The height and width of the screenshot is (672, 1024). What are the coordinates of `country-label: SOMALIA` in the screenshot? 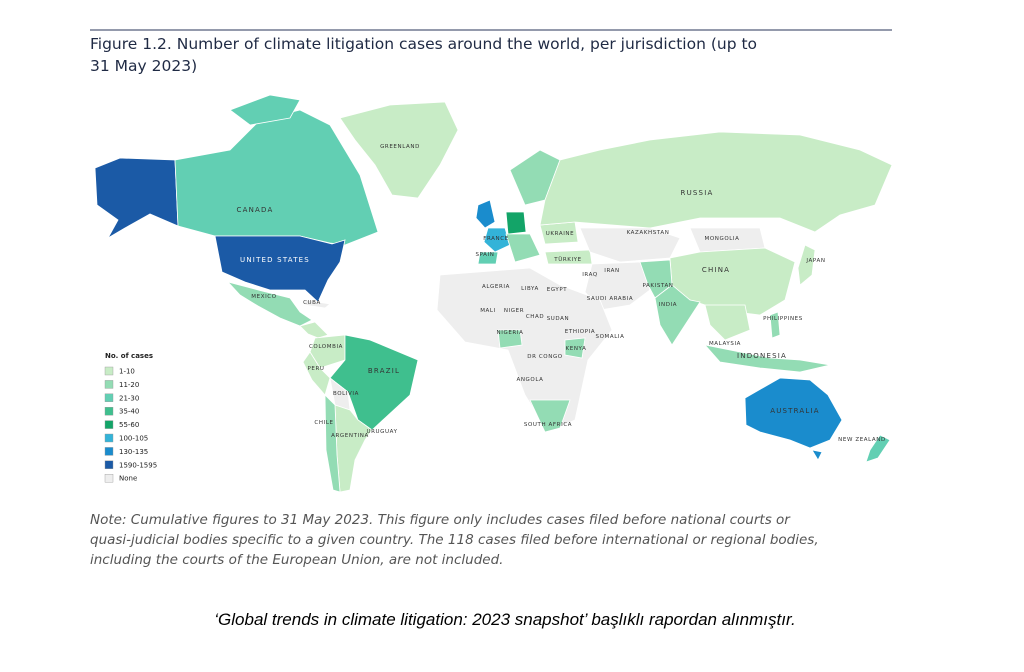 It's located at (610, 337).